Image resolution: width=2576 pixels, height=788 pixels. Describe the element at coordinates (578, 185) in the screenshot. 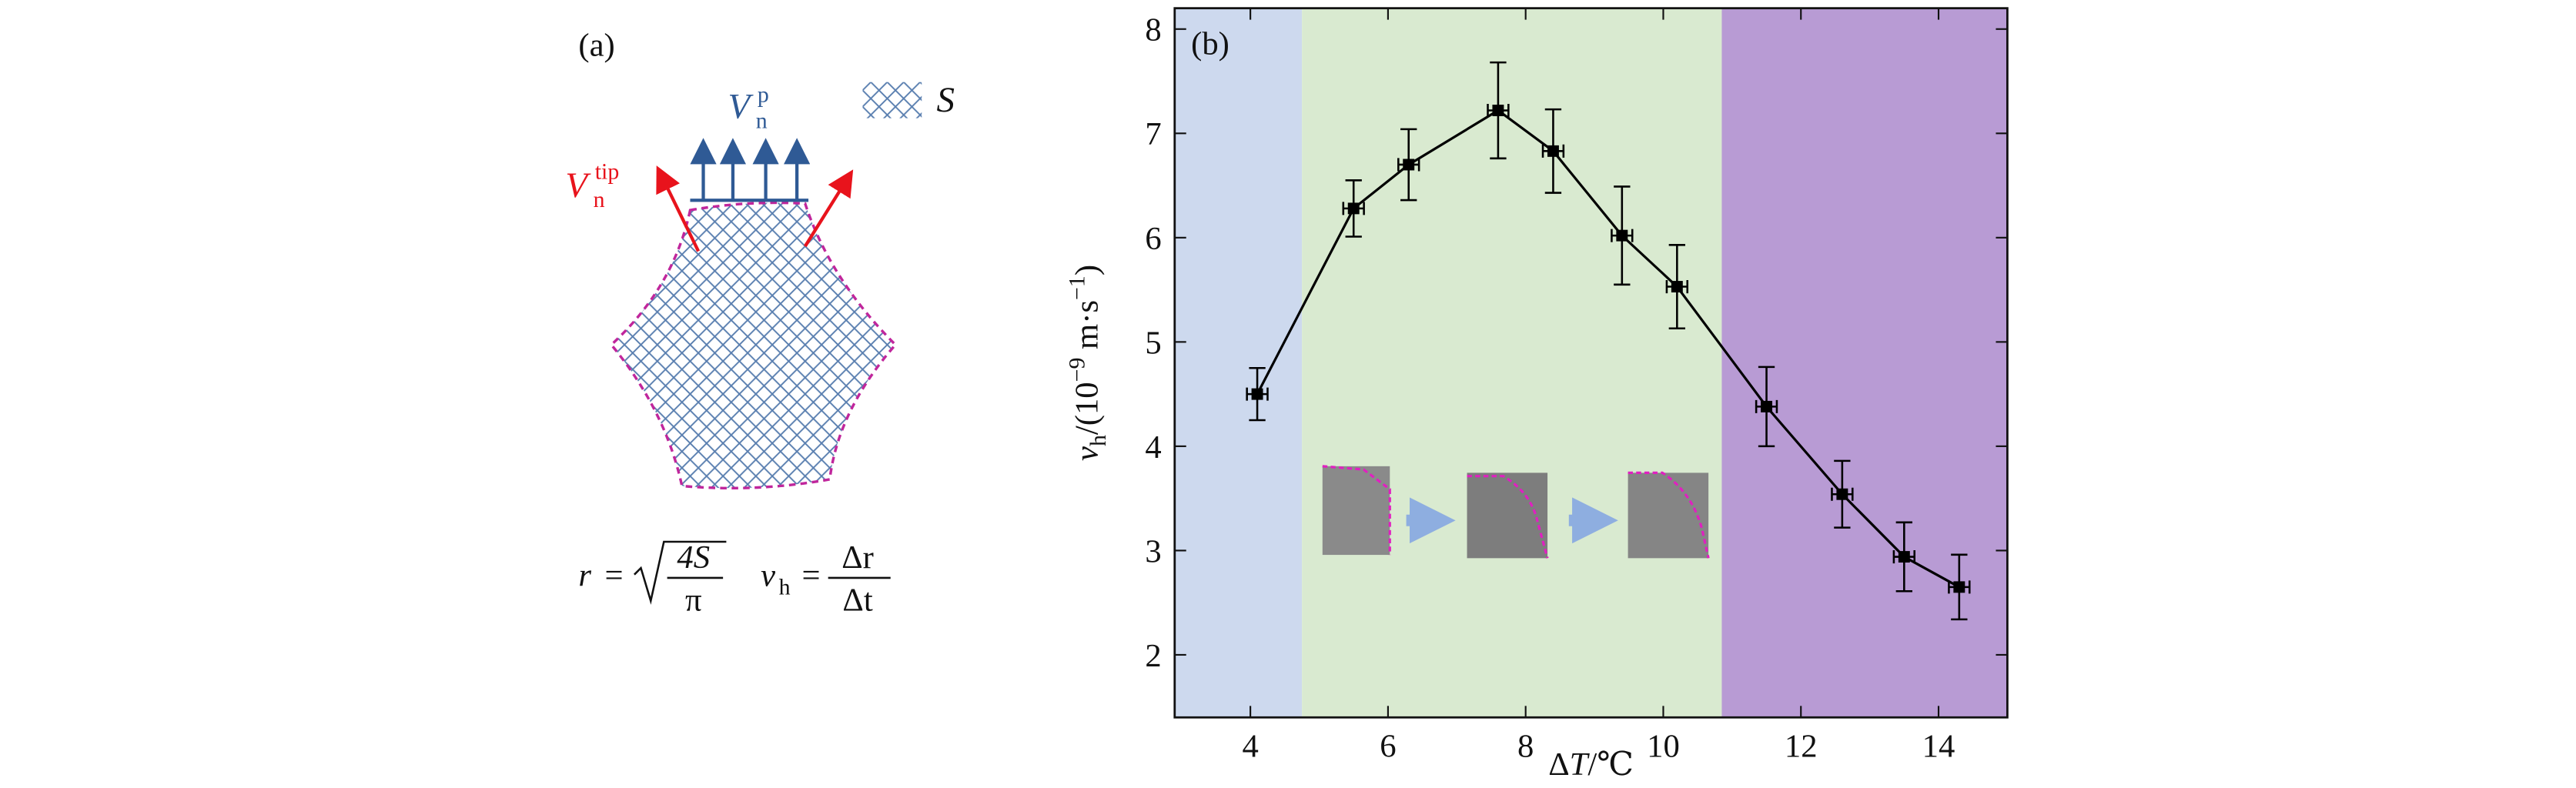

I see `vtip-symbol: V` at that location.